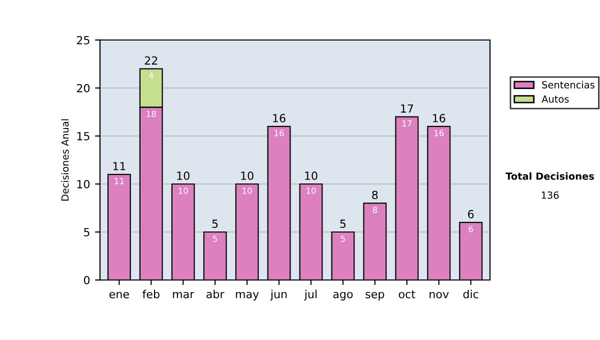 The width and height of the screenshot is (600, 340). I want to click on x-tick-label: dic, so click(470, 294).